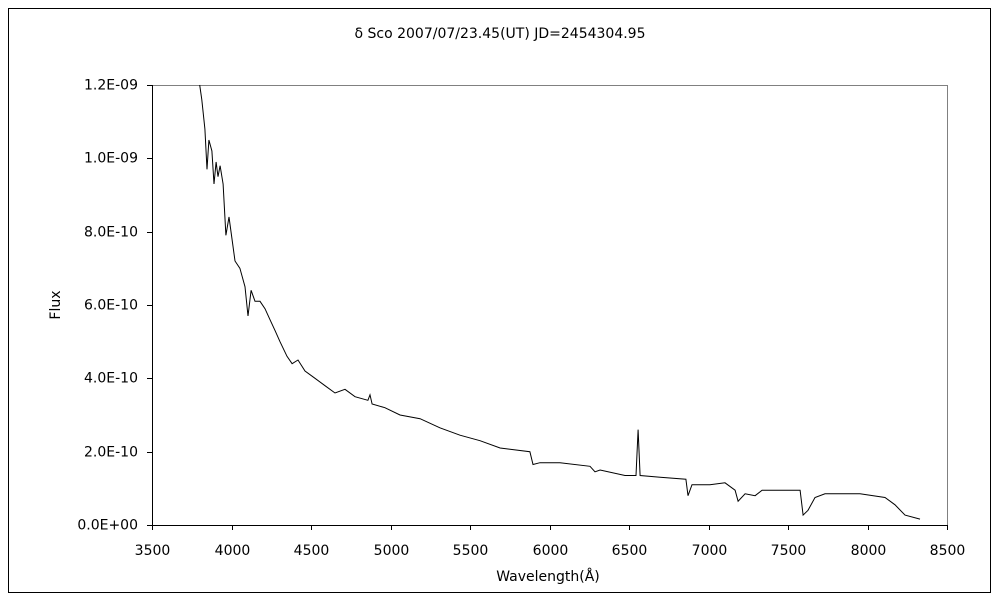 This screenshot has height=604, width=1000. Describe the element at coordinates (548, 576) in the screenshot. I see `x-axis-label: Wavelength(Å)` at that location.